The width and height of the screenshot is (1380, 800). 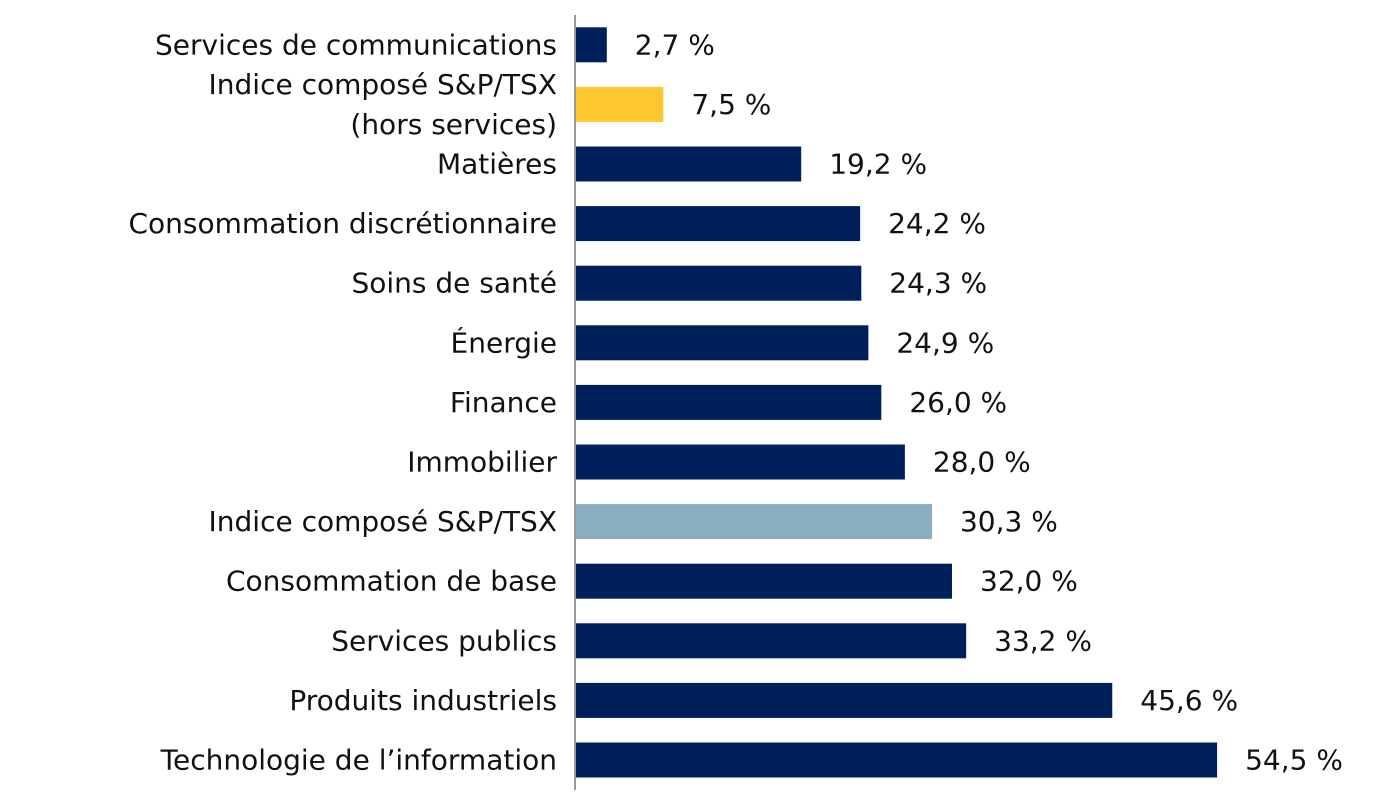 What do you see at coordinates (958, 402) in the screenshot?
I see `value-label: 26,0 %` at bounding box center [958, 402].